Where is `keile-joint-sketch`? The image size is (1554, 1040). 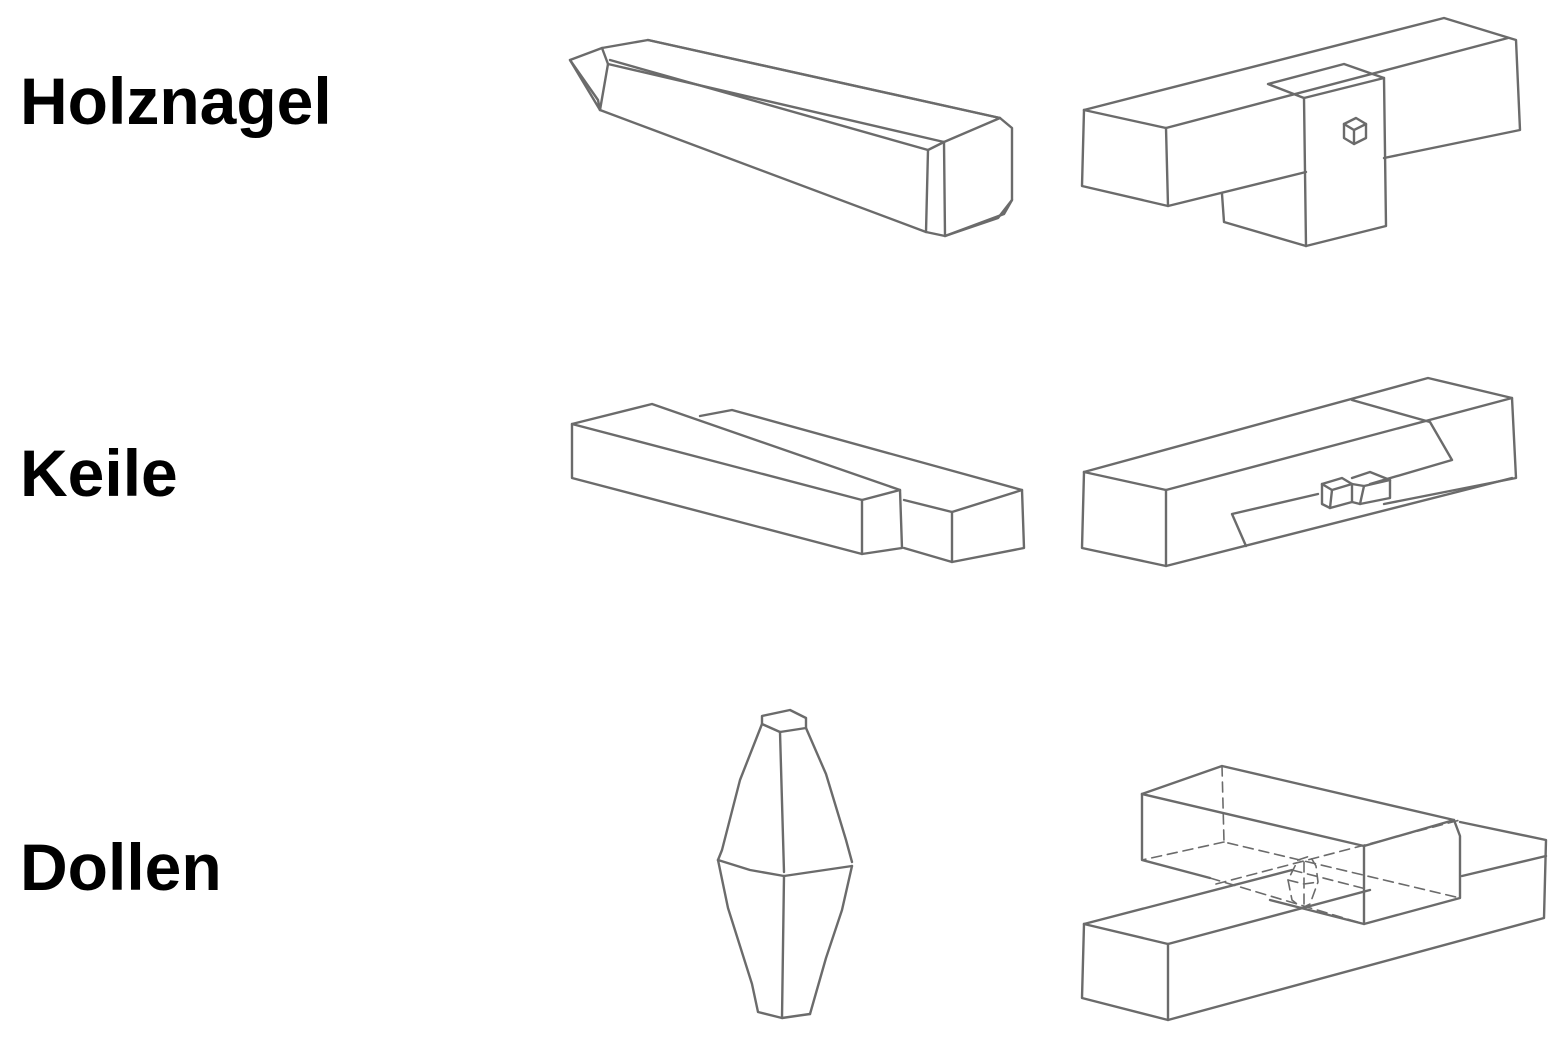
keile-joint-sketch is located at coordinates (1299, 472).